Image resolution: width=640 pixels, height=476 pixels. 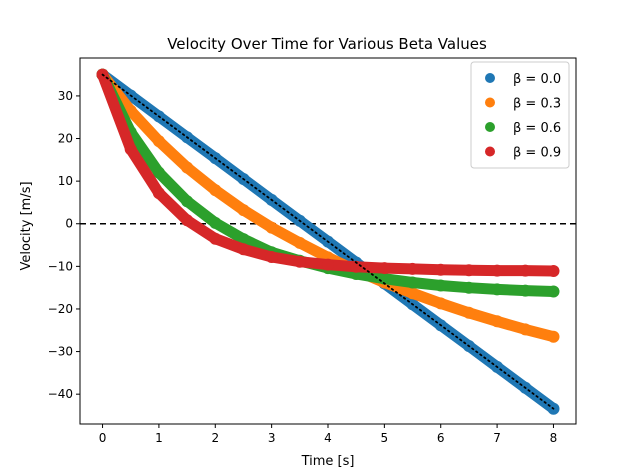 I want to click on x-tick-label: 6, so click(x=441, y=438).